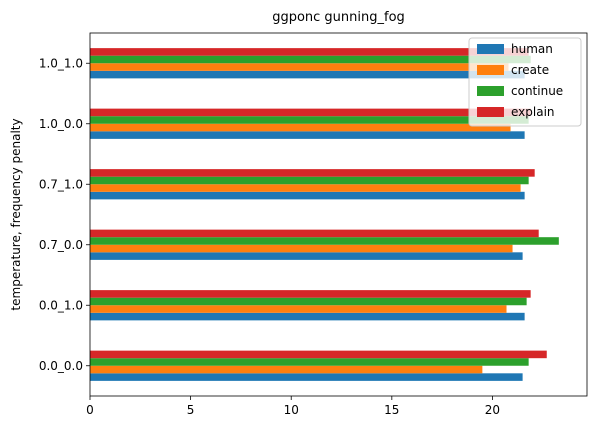 The width and height of the screenshot is (596, 433). Describe the element at coordinates (61, 124) in the screenshot. I see `y-tick-label: 1.0_0.0` at that location.